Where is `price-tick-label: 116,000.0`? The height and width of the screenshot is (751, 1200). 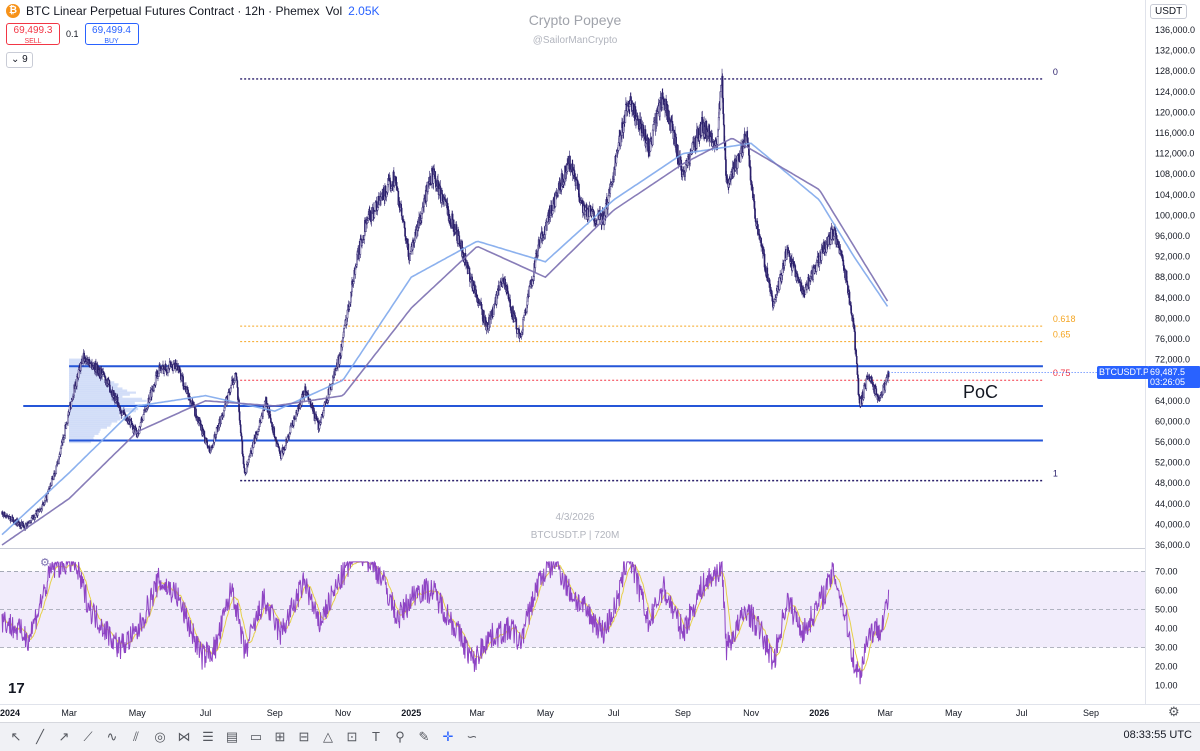
price-tick-label: 116,000.0 is located at coordinates (1174, 133).